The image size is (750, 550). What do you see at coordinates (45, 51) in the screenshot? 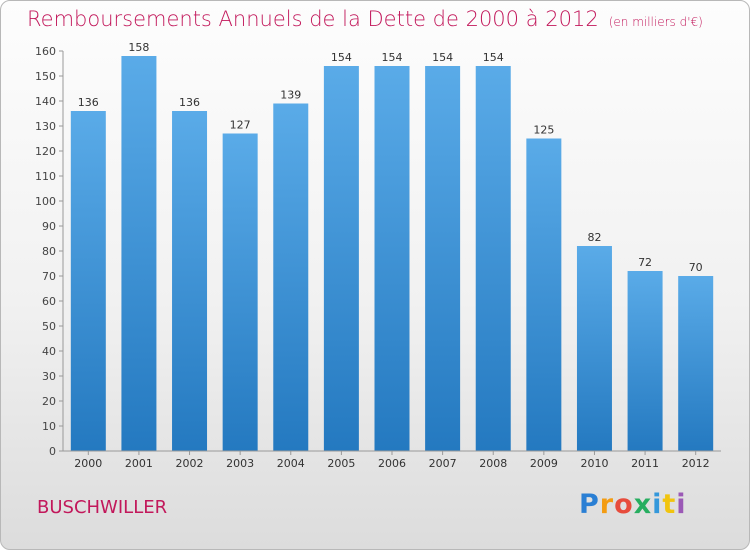
I see `y-tick-label: 160` at bounding box center [45, 51].